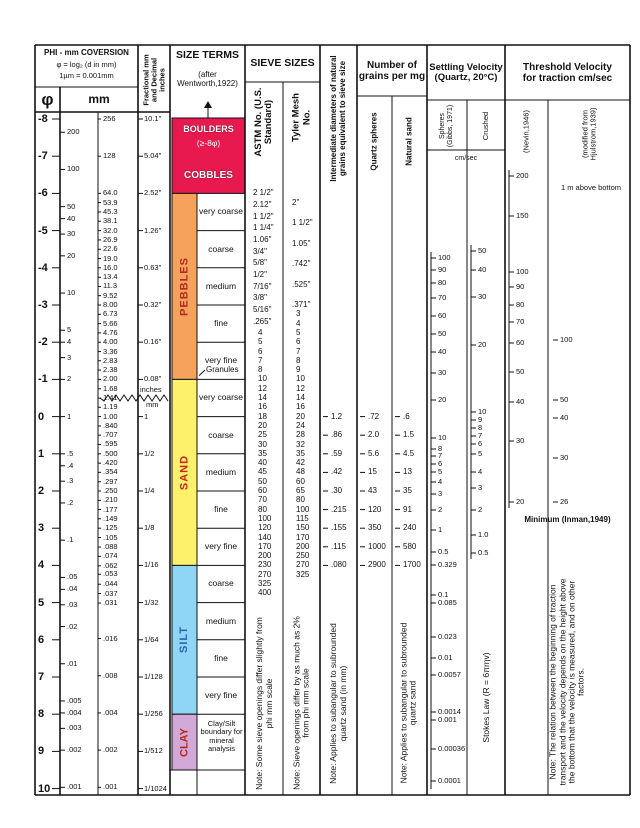 Image resolution: width=640 pixels, height=828 pixels. I want to click on quartz-value: 2900, so click(377, 565).